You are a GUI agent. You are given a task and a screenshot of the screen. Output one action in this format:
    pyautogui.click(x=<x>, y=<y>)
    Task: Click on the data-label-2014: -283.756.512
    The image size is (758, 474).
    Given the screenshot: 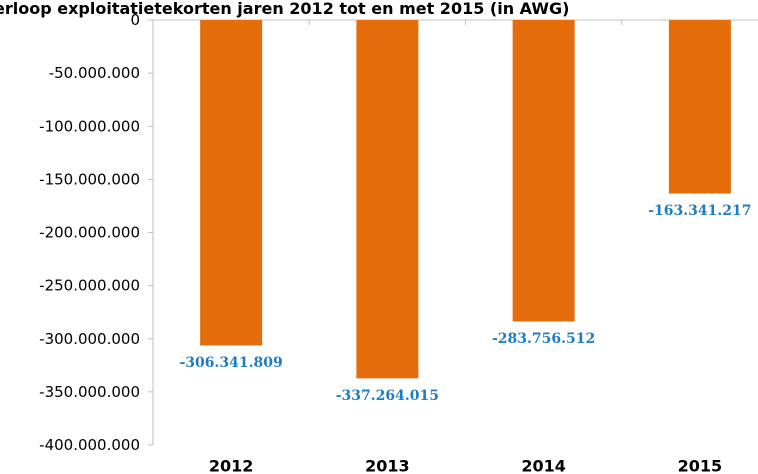 What is the action you would take?
    pyautogui.click(x=543, y=339)
    